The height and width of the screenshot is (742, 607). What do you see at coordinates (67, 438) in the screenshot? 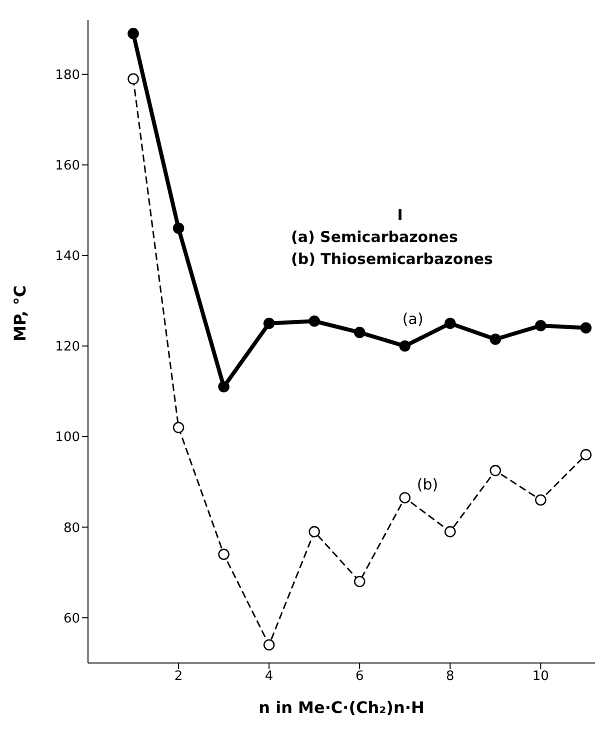
I see `y-tick-label: 100` at bounding box center [67, 438].